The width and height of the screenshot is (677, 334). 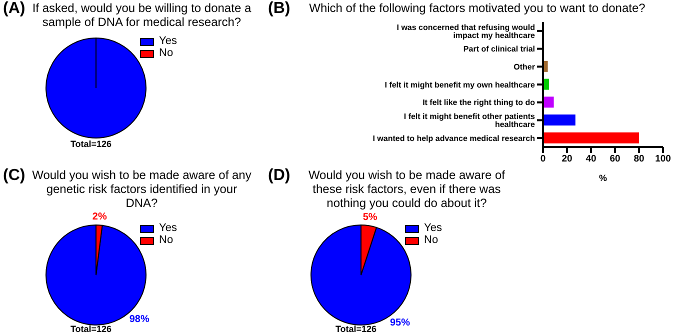 I want to click on x-tick-label: 80, so click(x=639, y=159).